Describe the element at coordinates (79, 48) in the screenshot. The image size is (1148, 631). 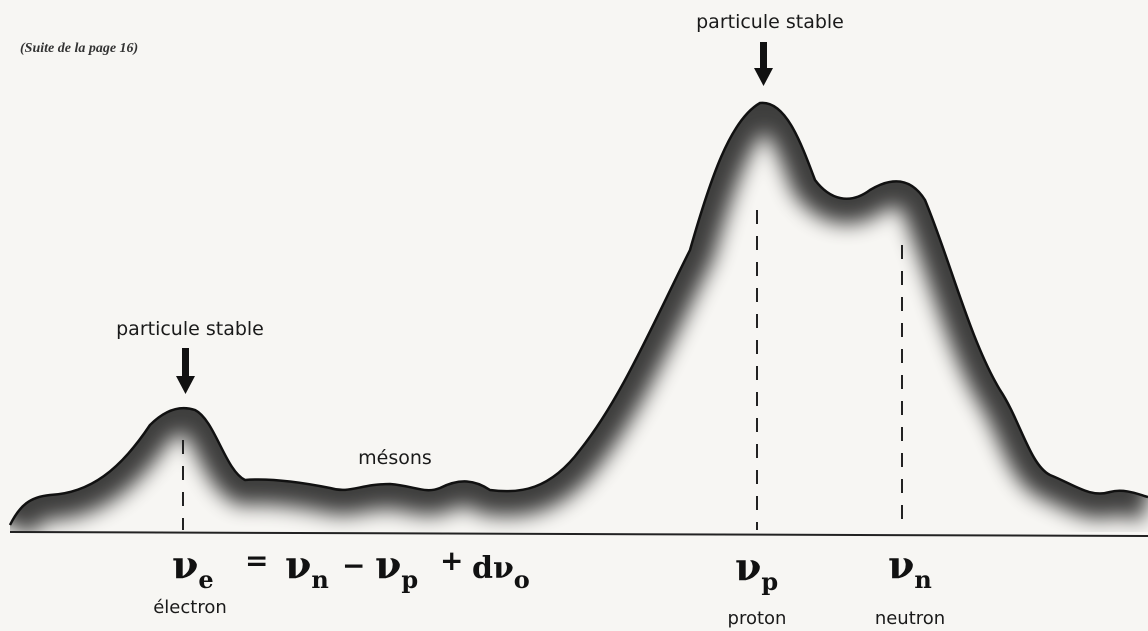
I see `caption: (Suite de la page 16)` at that location.